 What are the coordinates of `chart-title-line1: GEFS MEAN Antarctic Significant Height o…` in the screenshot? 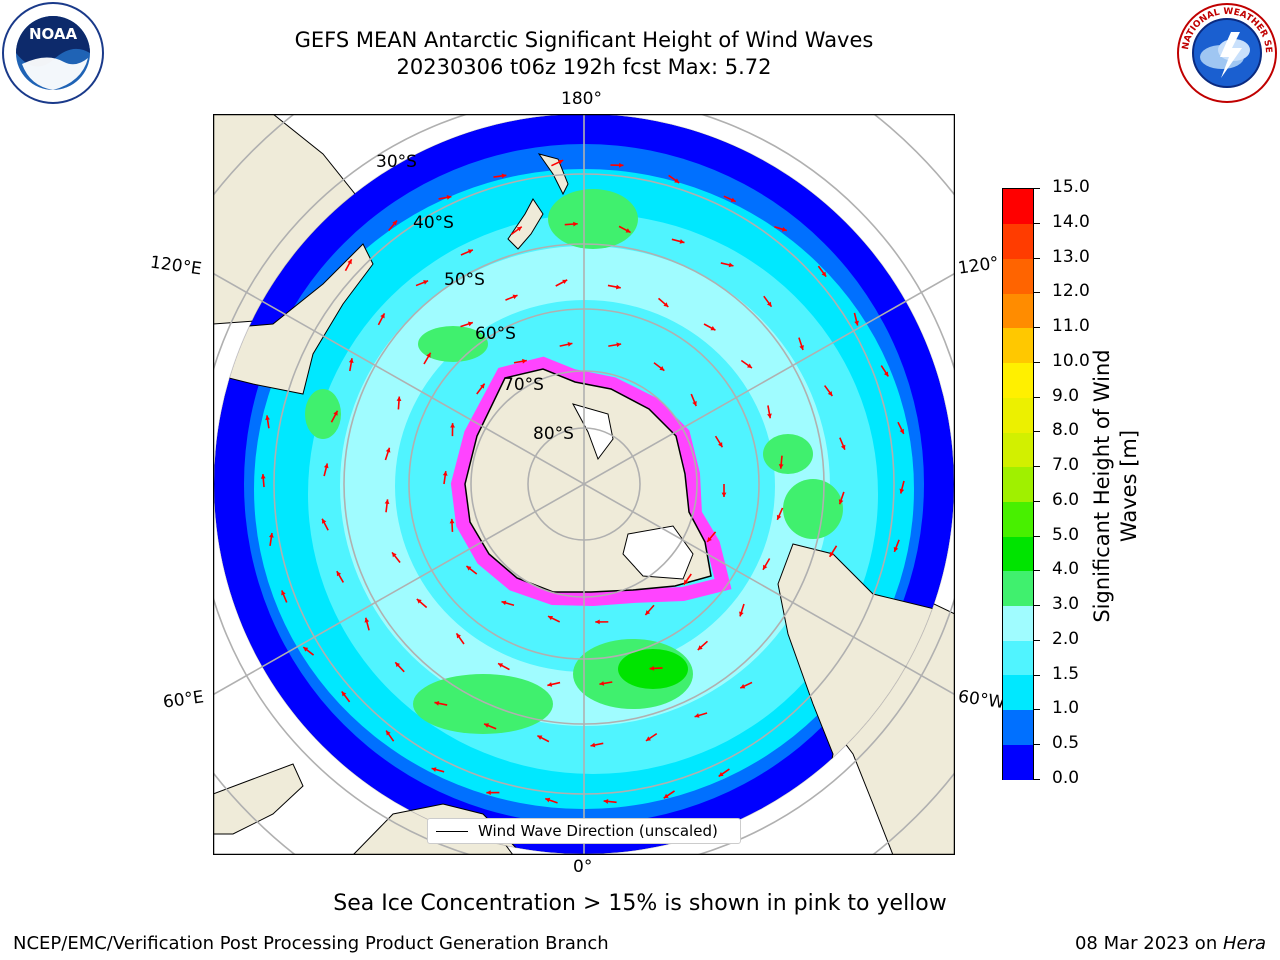 It's located at (584, 40).